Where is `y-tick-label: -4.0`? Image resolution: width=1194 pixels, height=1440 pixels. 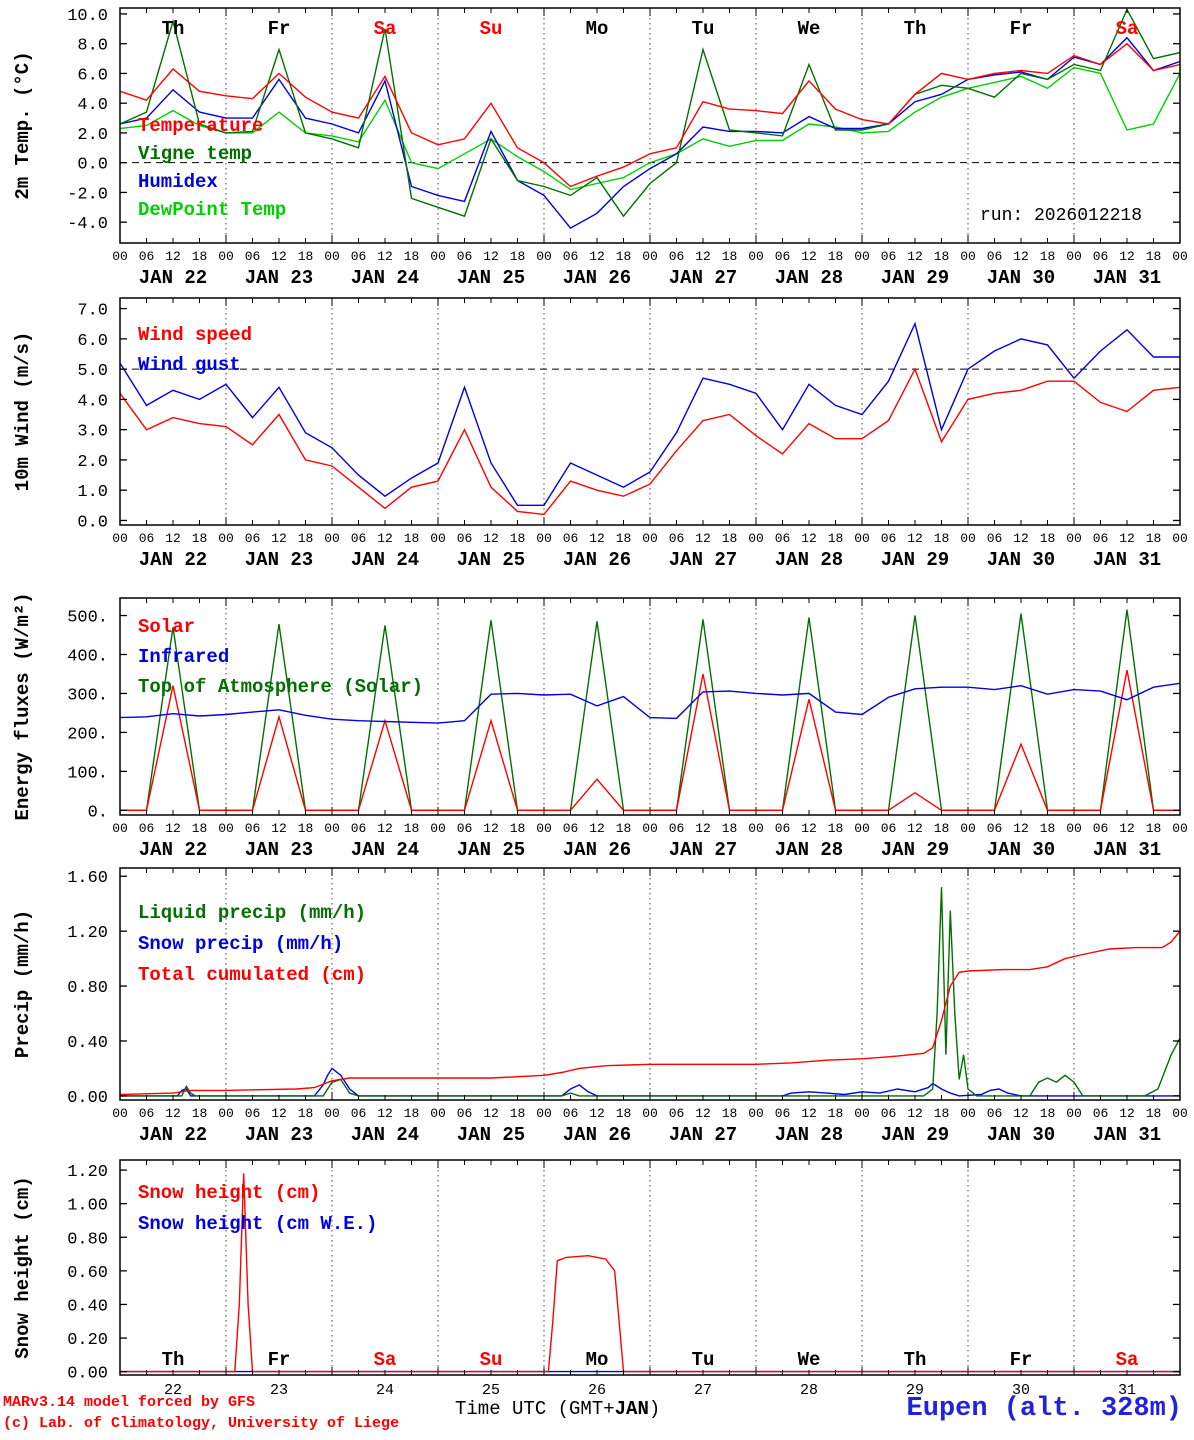 y-tick-label: -4.0 is located at coordinates (87, 224).